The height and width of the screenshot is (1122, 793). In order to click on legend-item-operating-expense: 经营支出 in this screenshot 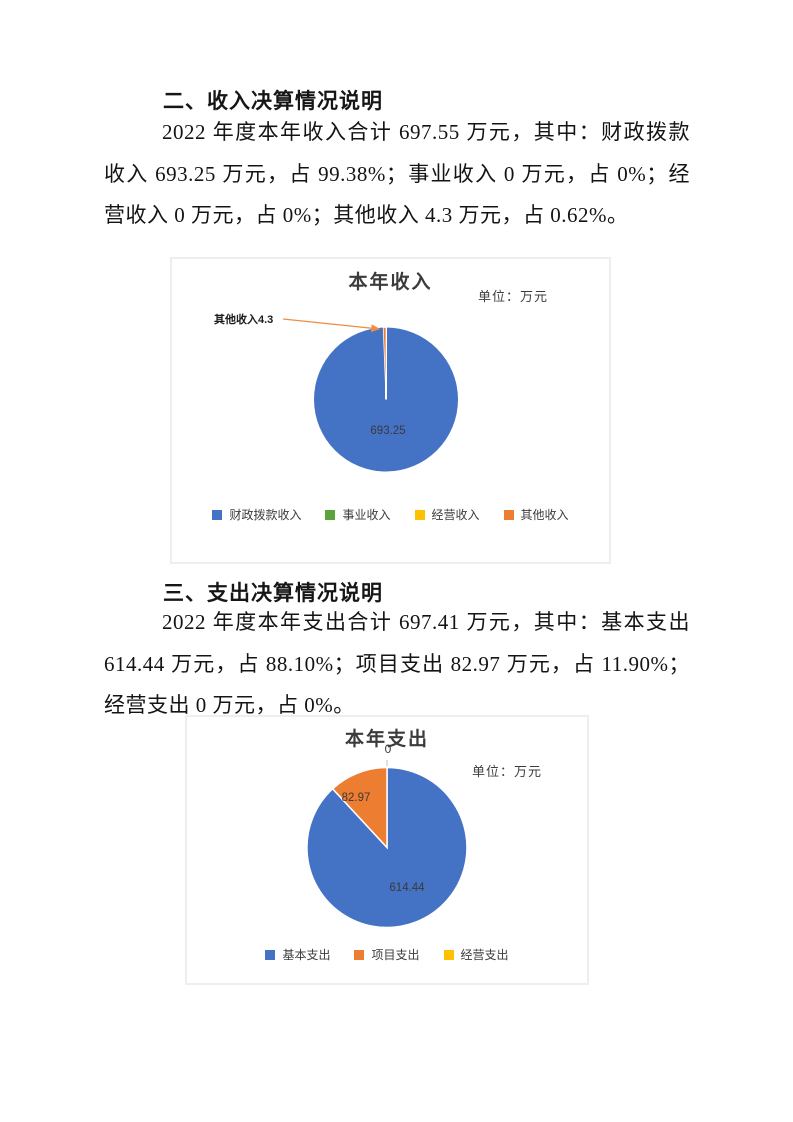, I will do `click(476, 954)`.